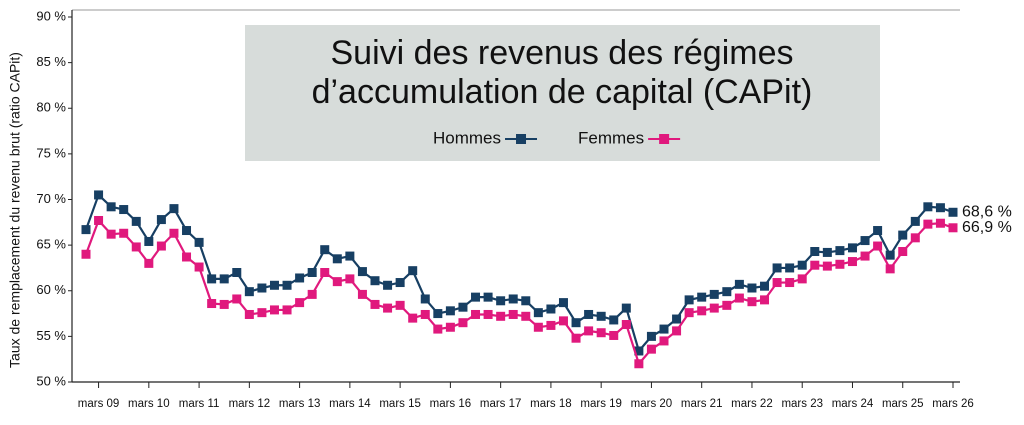 The height and width of the screenshot is (425, 1024). What do you see at coordinates (51, 198) in the screenshot?
I see `y-tick-label: 70 %` at bounding box center [51, 198].